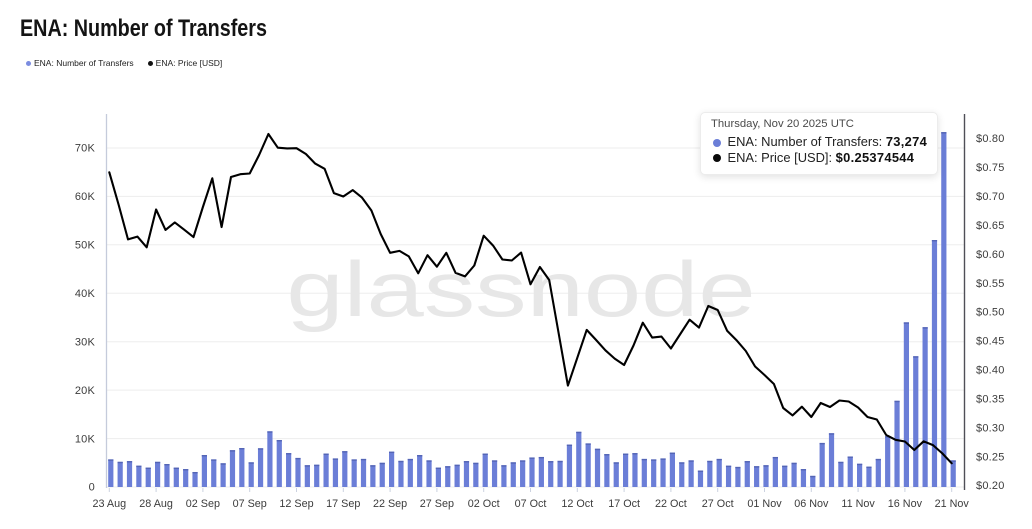 Image resolution: width=1032 pixels, height=529 pixels. What do you see at coordinates (203, 504) in the screenshot?
I see `svg-text: 02 Sep` at bounding box center [203, 504].